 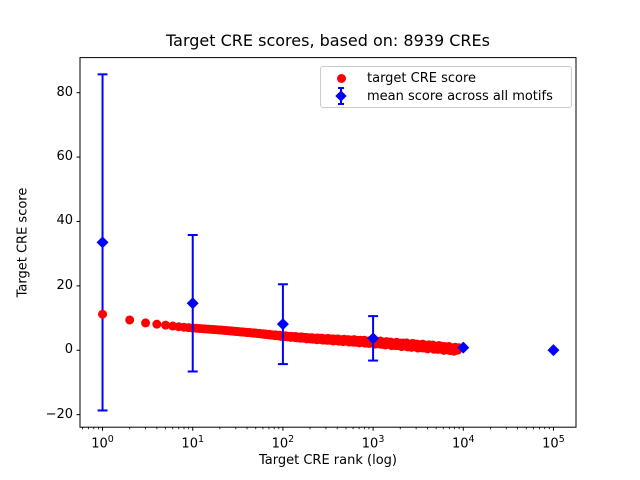 I want to click on red-dot-icon, so click(x=341, y=78).